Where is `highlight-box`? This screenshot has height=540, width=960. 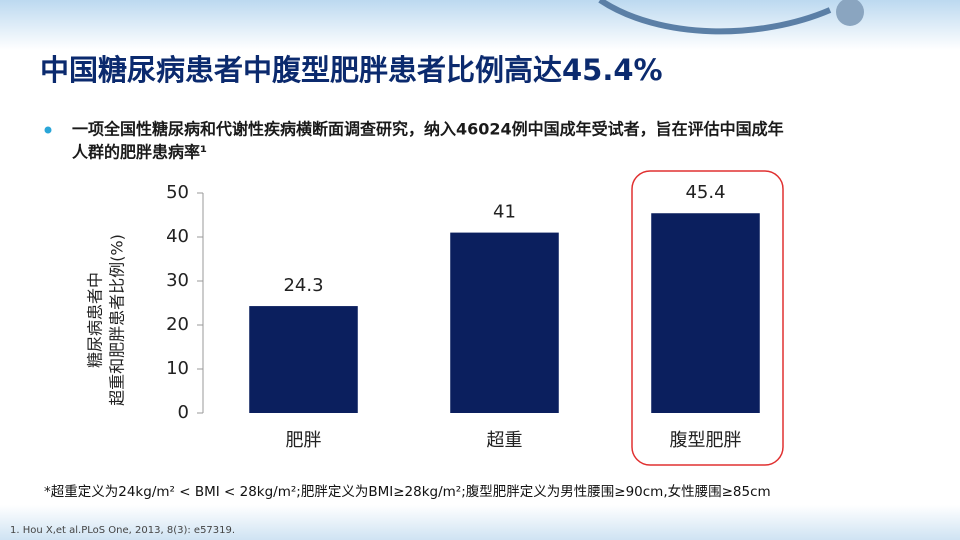 highlight-box is located at coordinates (707, 318).